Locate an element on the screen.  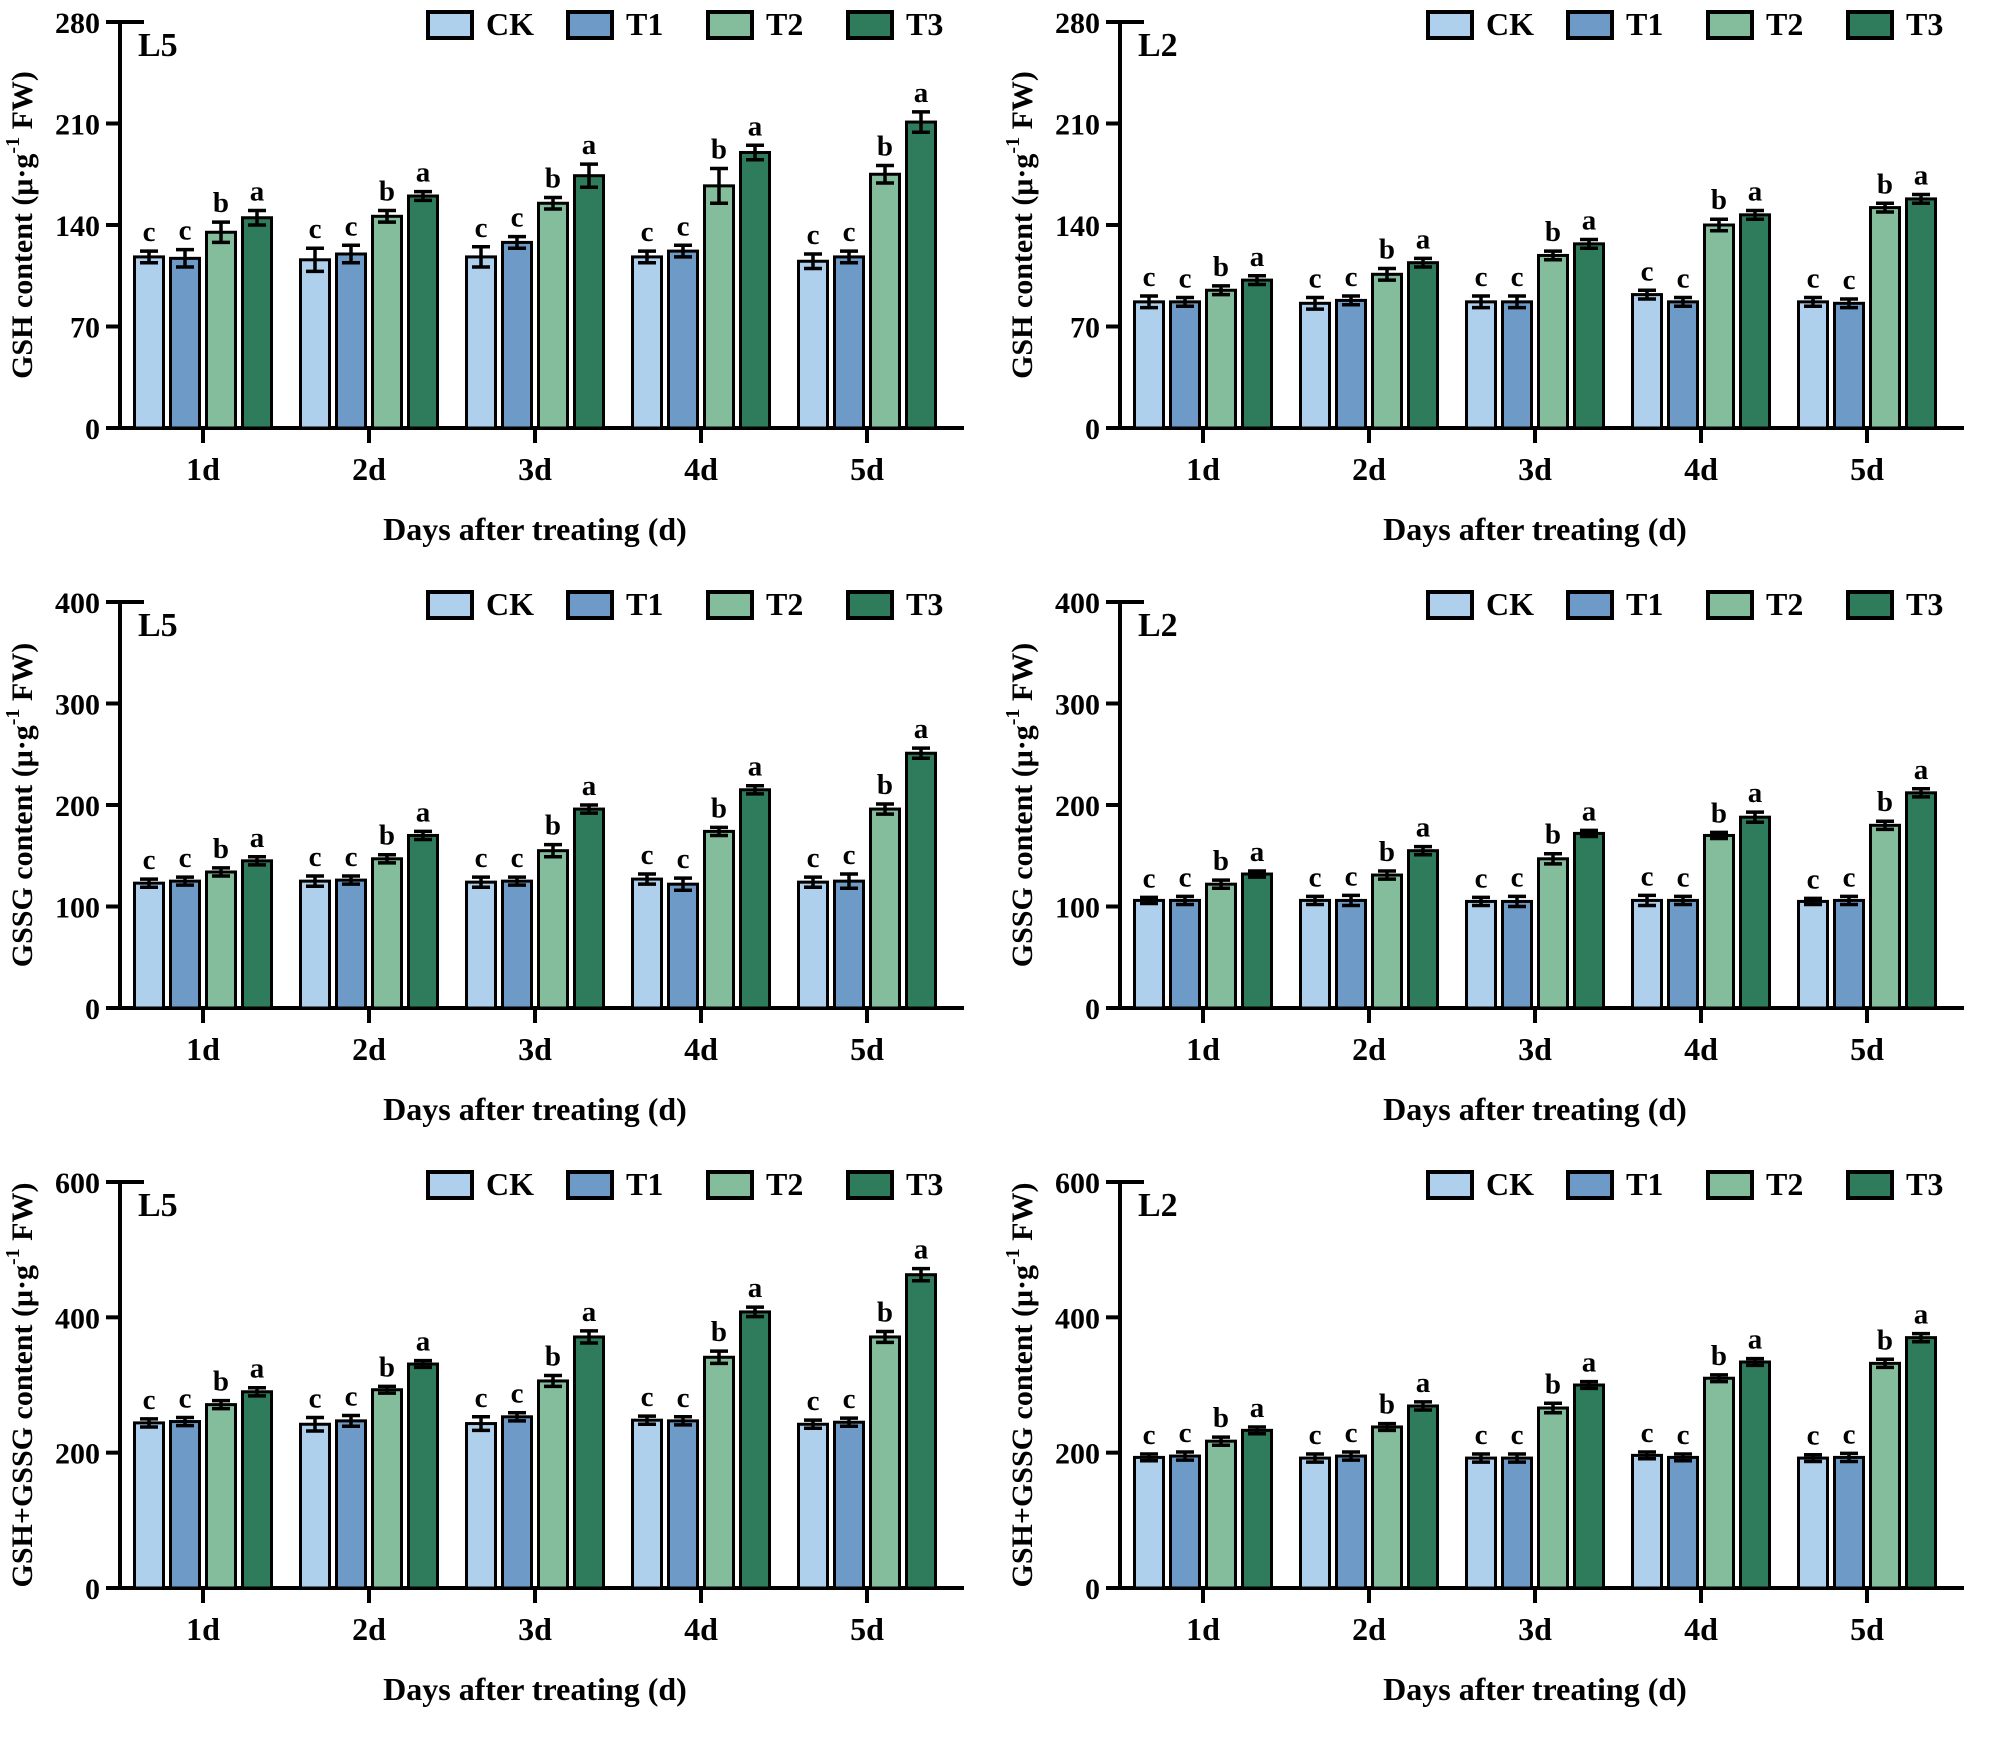
x-tick-label: 1d is located at coordinates (1203, 469).